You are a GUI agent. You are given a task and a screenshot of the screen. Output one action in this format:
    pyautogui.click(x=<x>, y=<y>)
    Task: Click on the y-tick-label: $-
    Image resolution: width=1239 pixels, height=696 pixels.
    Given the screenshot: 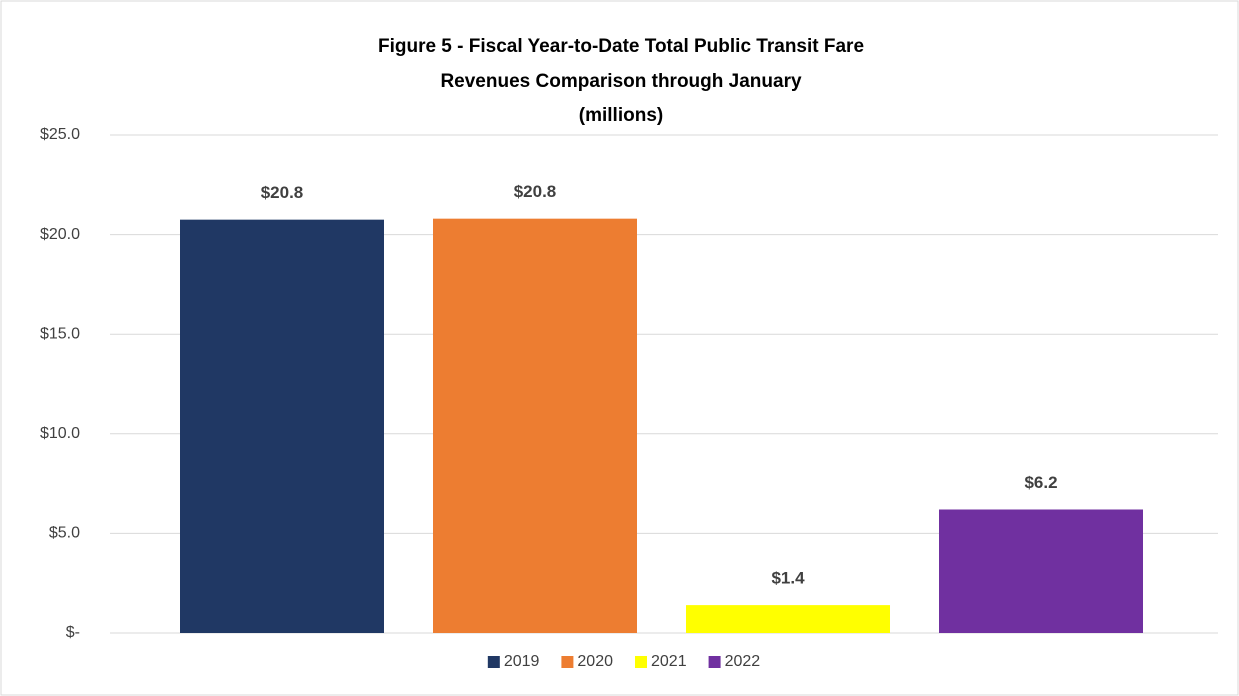 What is the action you would take?
    pyautogui.click(x=73, y=632)
    